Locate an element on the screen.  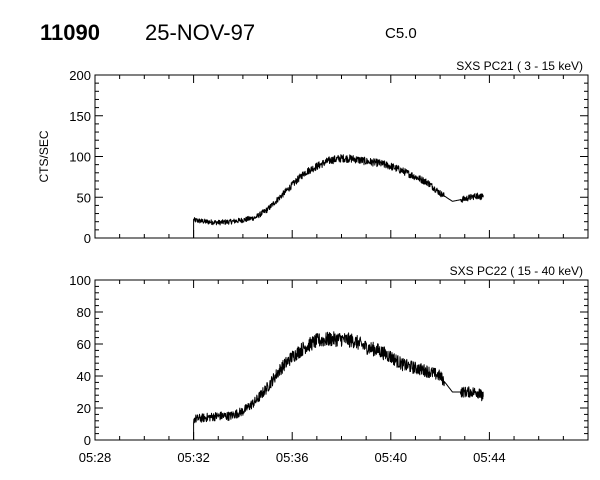
x-tick-label: 05:36 is located at coordinates (292, 457).